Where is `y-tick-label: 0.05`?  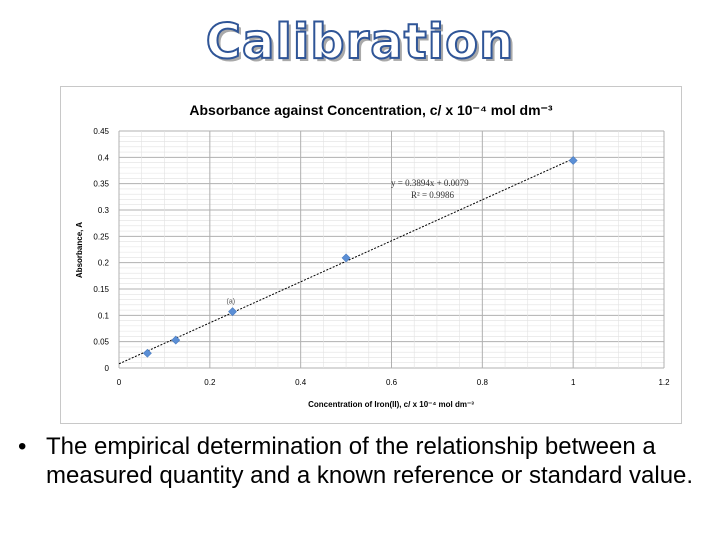
y-tick-label: 0.05 is located at coordinates (101, 342).